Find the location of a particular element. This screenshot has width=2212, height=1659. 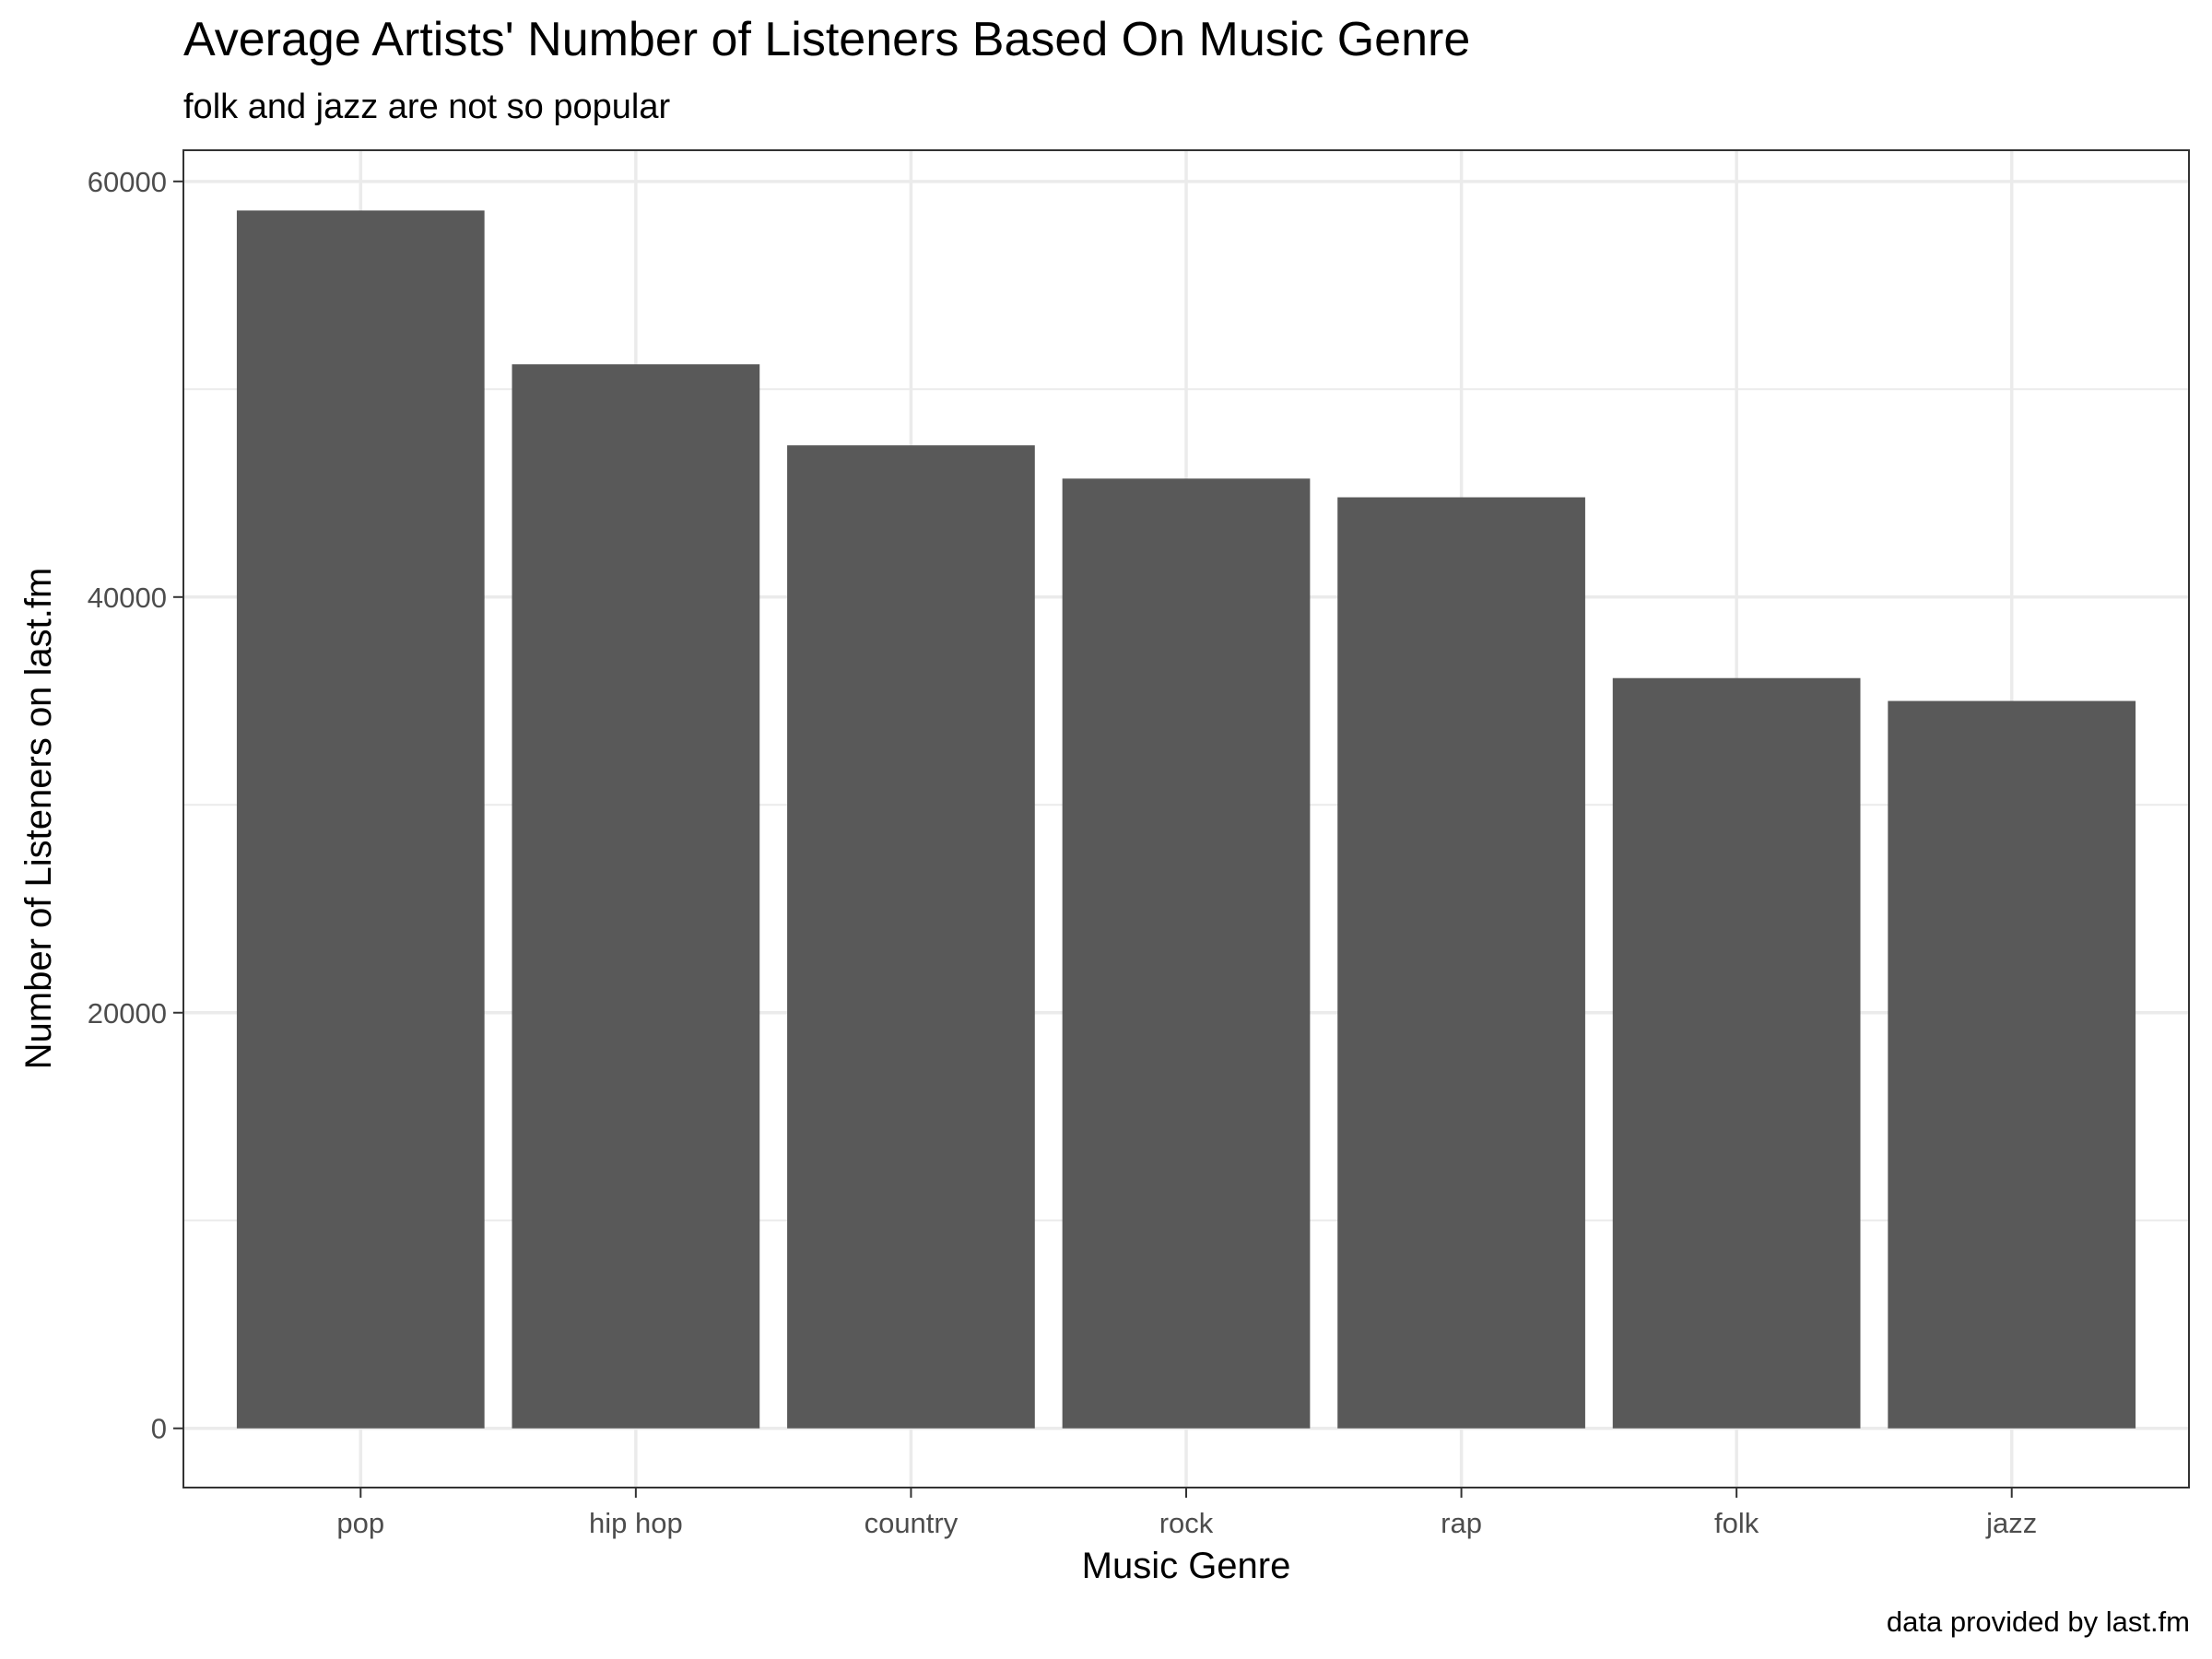

bar-hip-hop is located at coordinates (636, 896).